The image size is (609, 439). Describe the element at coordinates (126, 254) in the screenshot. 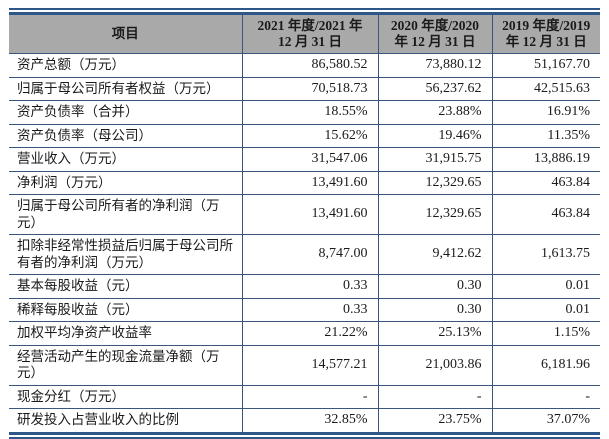

I see `row-label: 扣除非经常性损益后归属于母公司所有者的净利润（万元）` at that location.